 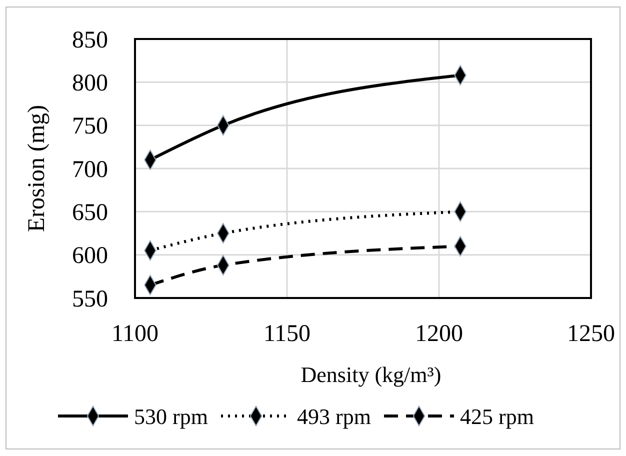 I want to click on x-tick-label: 1150, so click(x=287, y=334).